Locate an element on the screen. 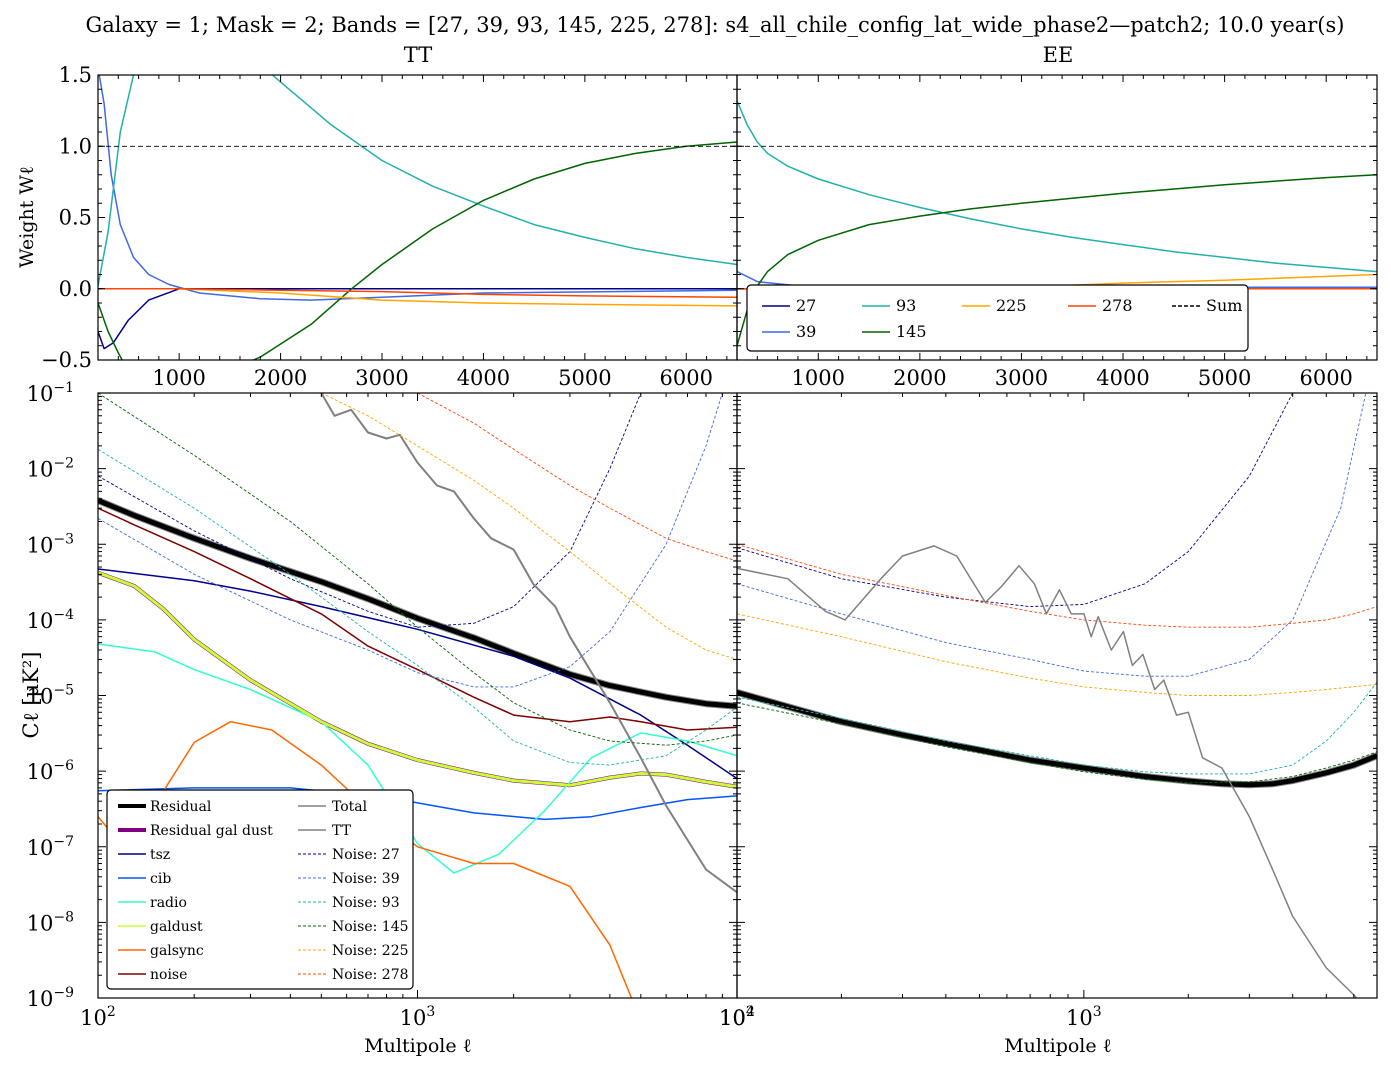 The width and height of the screenshot is (1391, 1070). series-noise is located at coordinates (417, 619).